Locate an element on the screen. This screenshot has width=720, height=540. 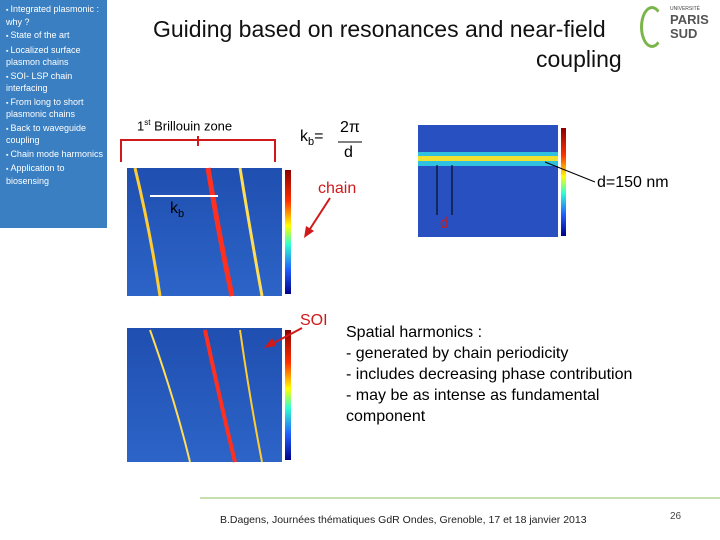
bullet: - may be as intense as fundamental is located at coordinates (473, 395).